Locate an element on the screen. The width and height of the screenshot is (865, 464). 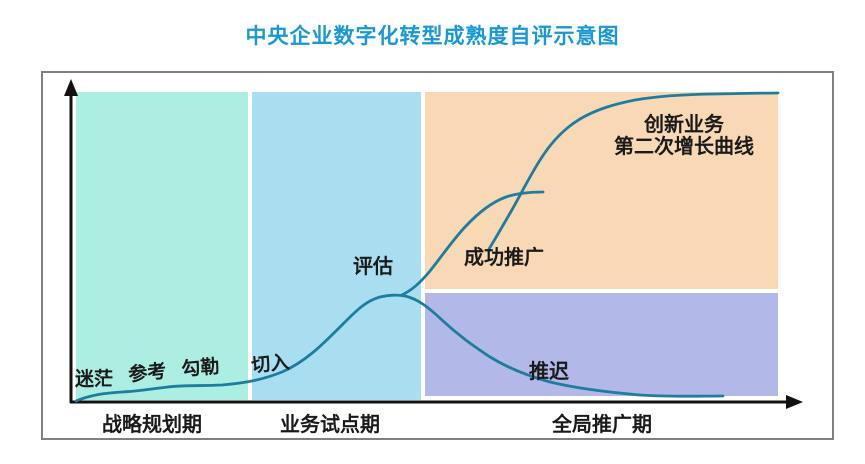
annotation-pinggu: 评估 is located at coordinates (373, 266).